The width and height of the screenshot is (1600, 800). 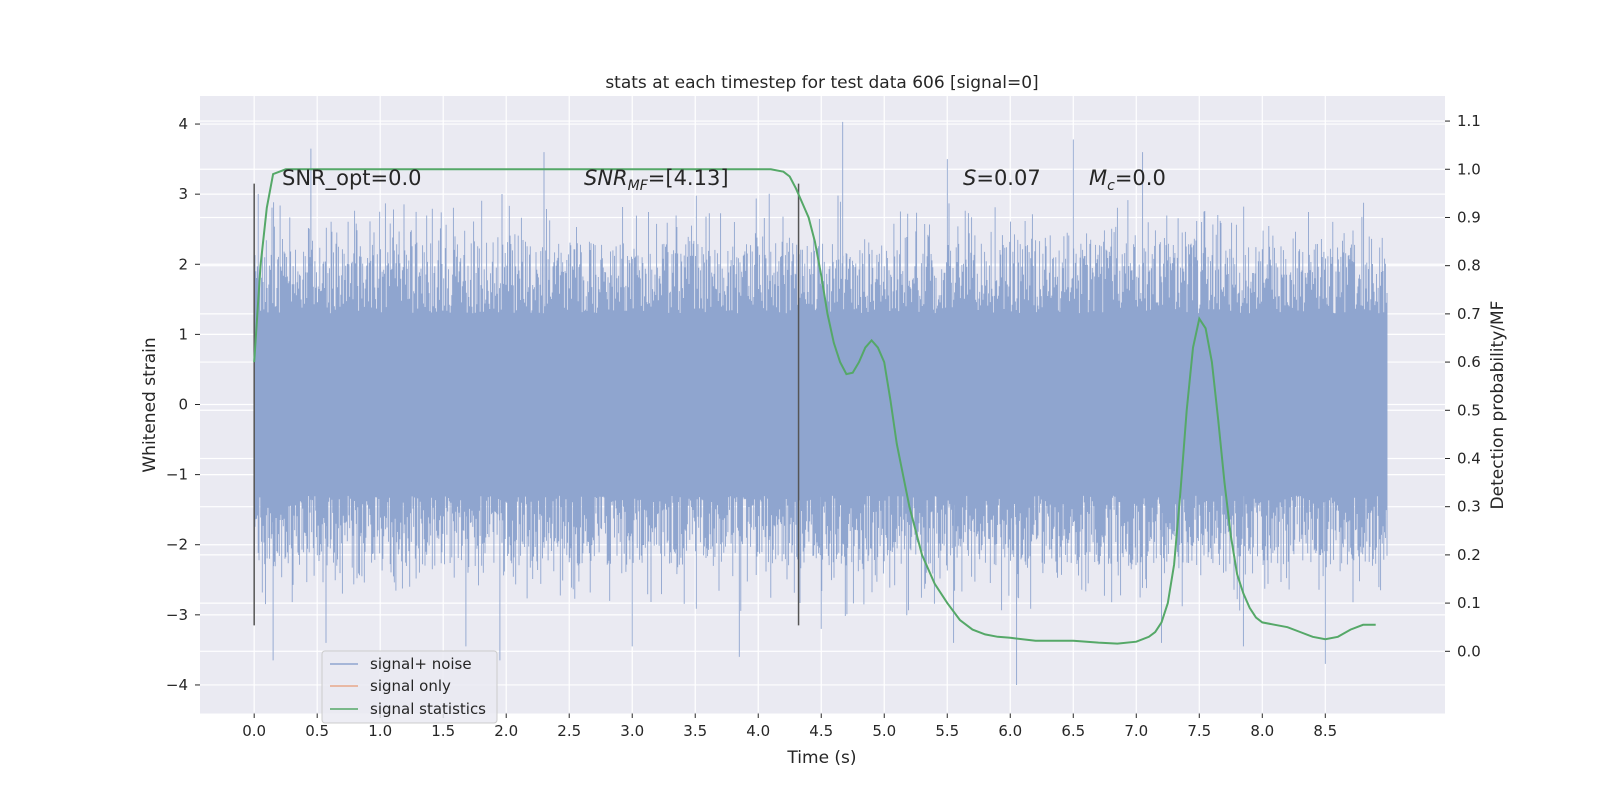 I want to click on x-tick-label: 0.5, so click(x=317, y=731).